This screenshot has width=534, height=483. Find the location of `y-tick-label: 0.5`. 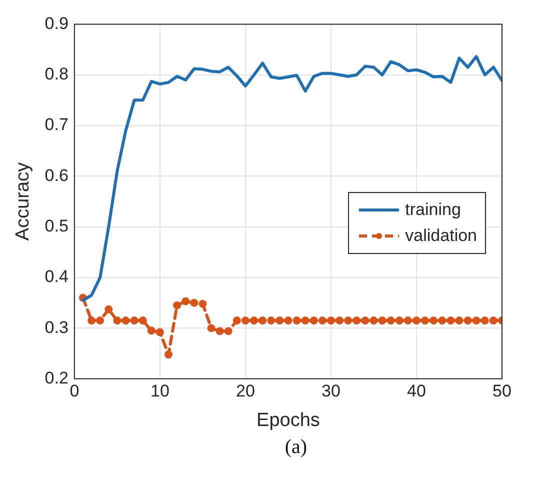

y-tick-label: 0.5 is located at coordinates (56, 226).